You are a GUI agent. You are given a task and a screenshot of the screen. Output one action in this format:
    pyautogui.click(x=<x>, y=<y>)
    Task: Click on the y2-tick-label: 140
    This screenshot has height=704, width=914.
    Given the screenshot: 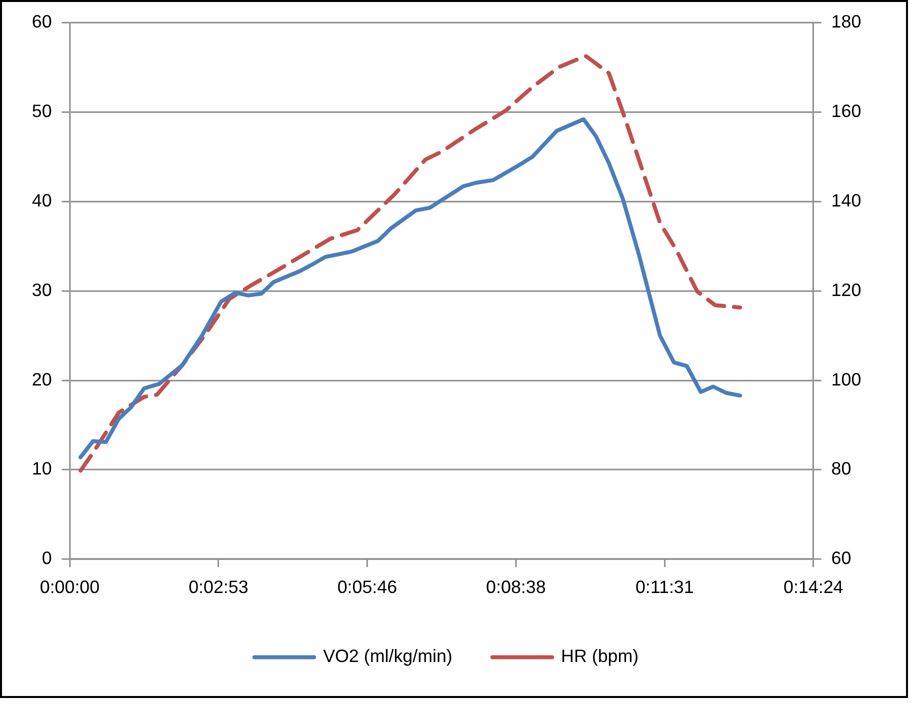 What is the action you would take?
    pyautogui.click(x=846, y=200)
    